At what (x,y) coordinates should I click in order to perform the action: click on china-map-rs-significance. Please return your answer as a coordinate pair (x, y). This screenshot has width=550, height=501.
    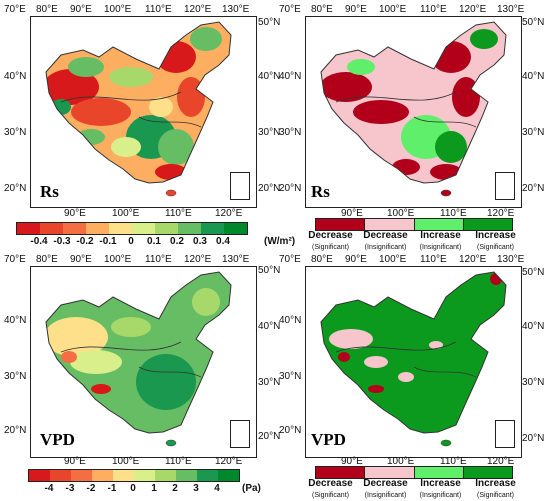
    Looking at the image, I should click on (413, 109).